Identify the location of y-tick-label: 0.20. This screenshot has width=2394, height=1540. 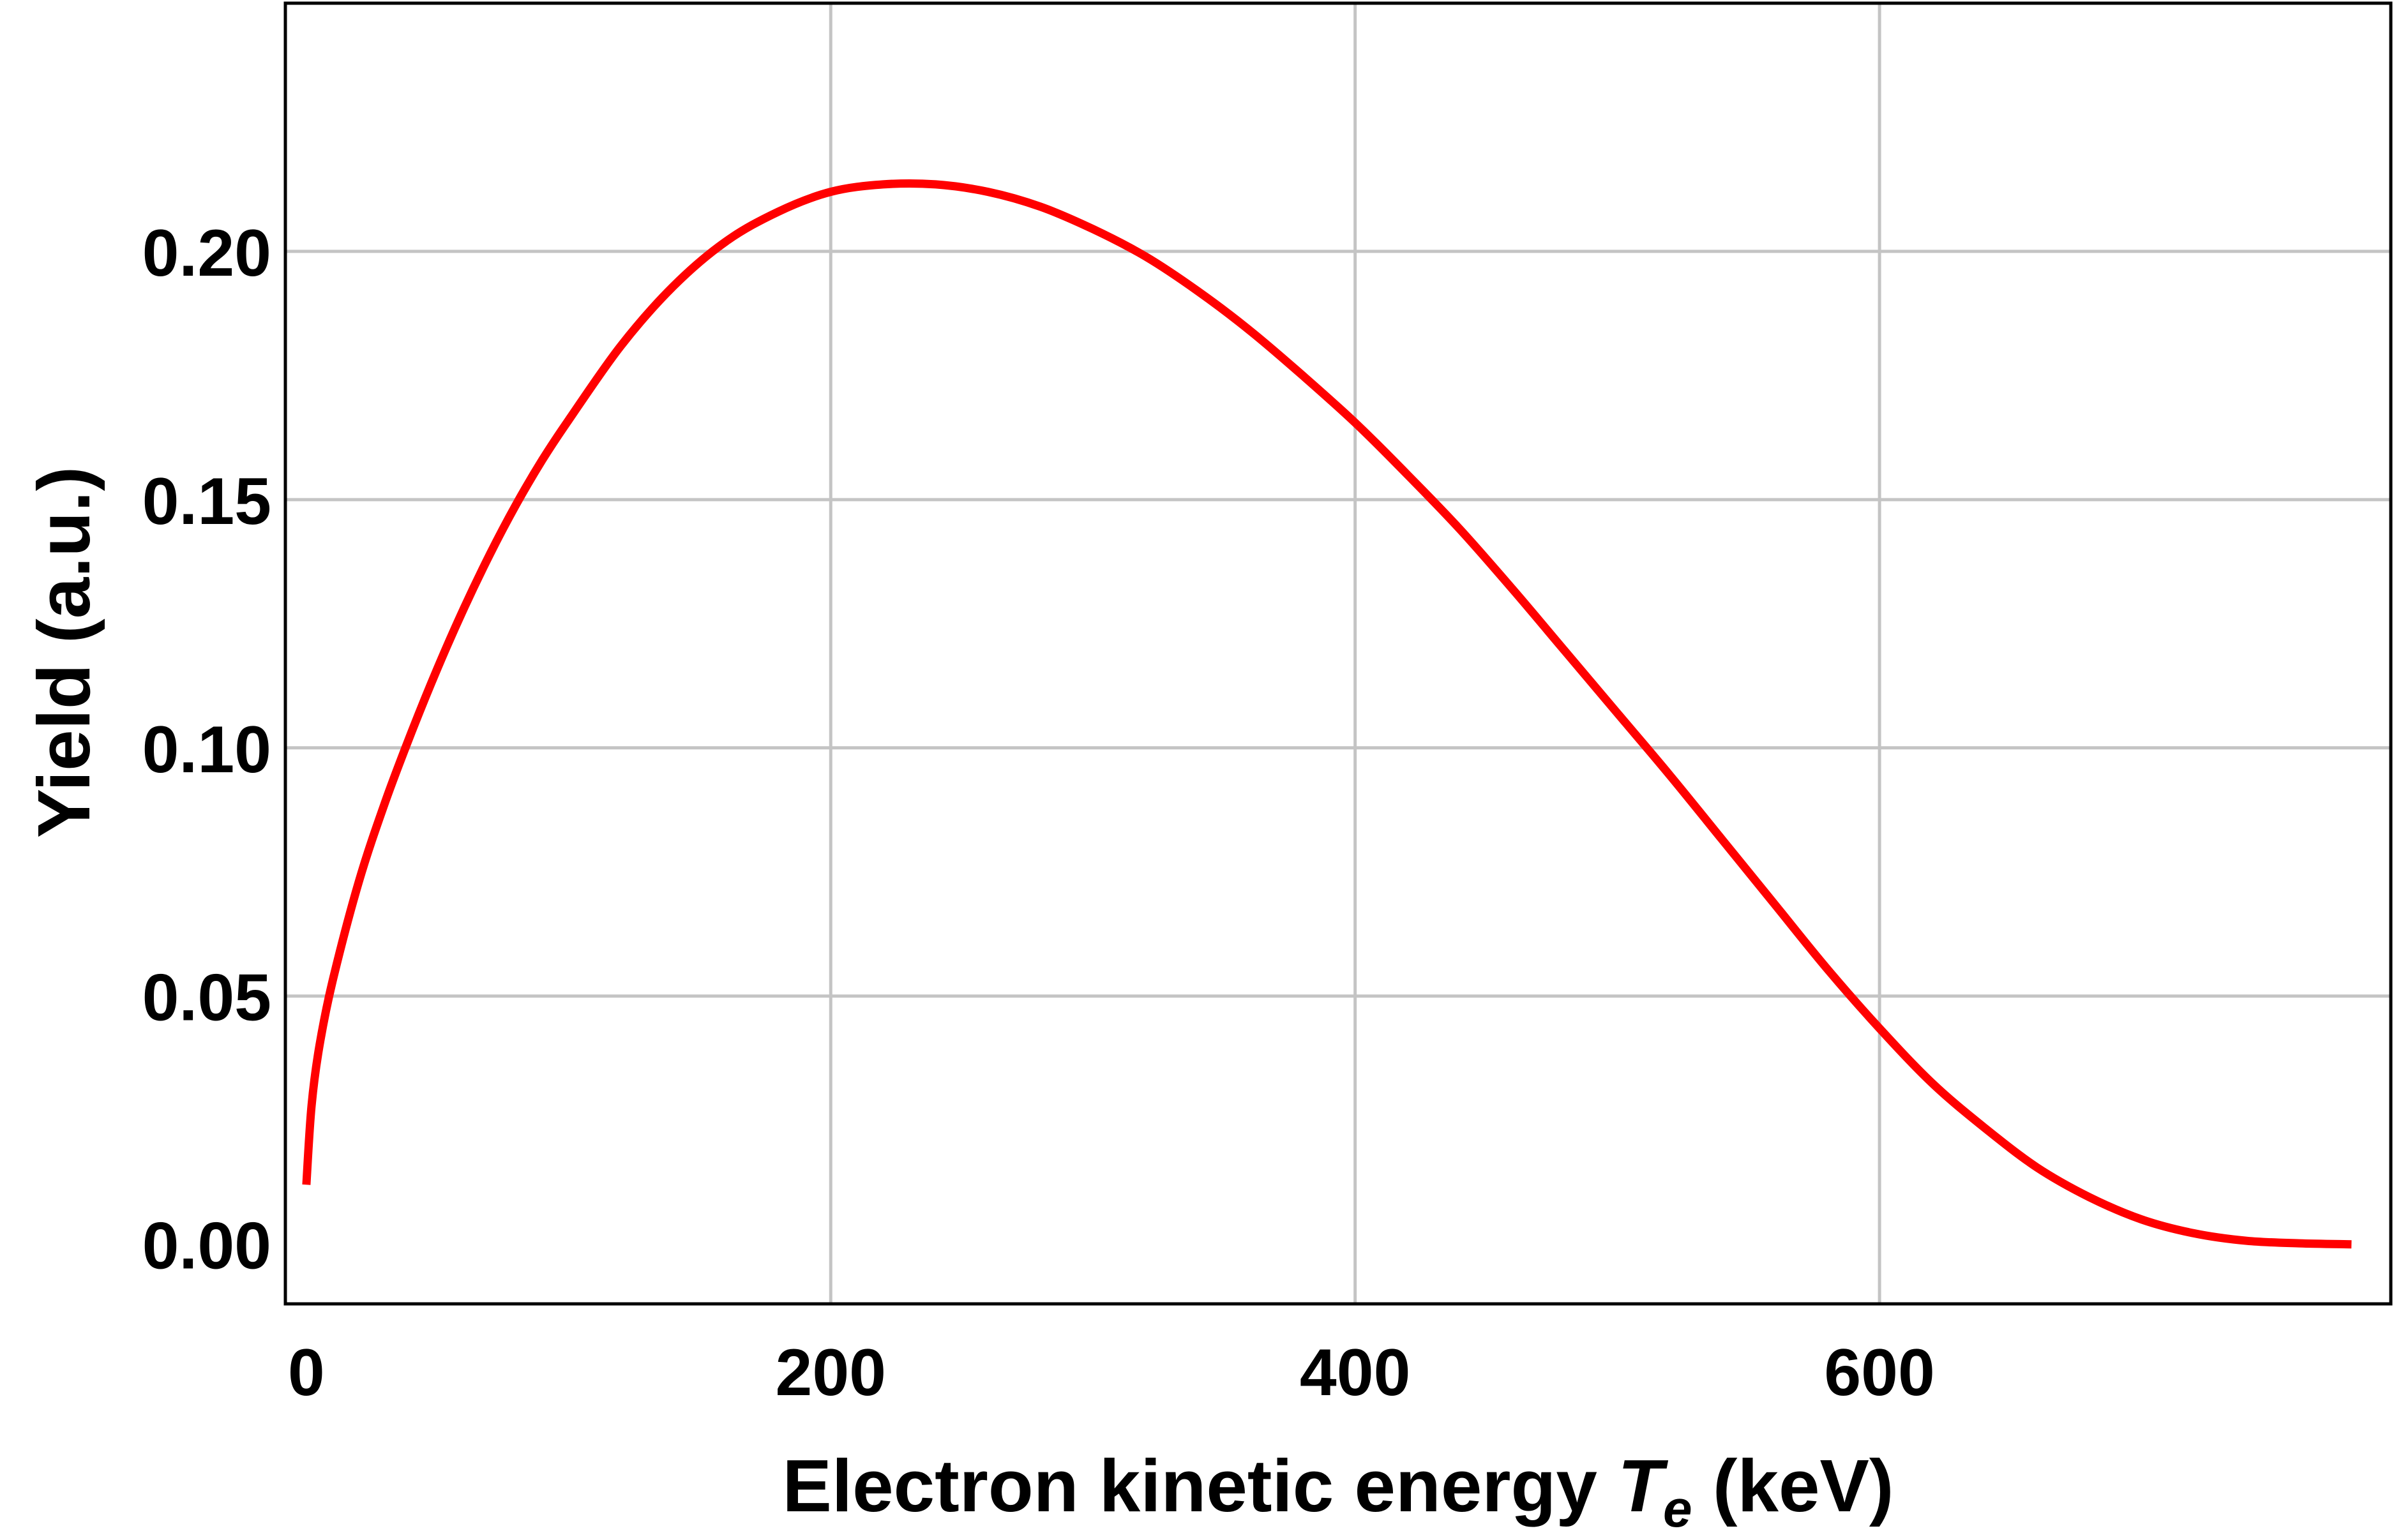
(206, 253).